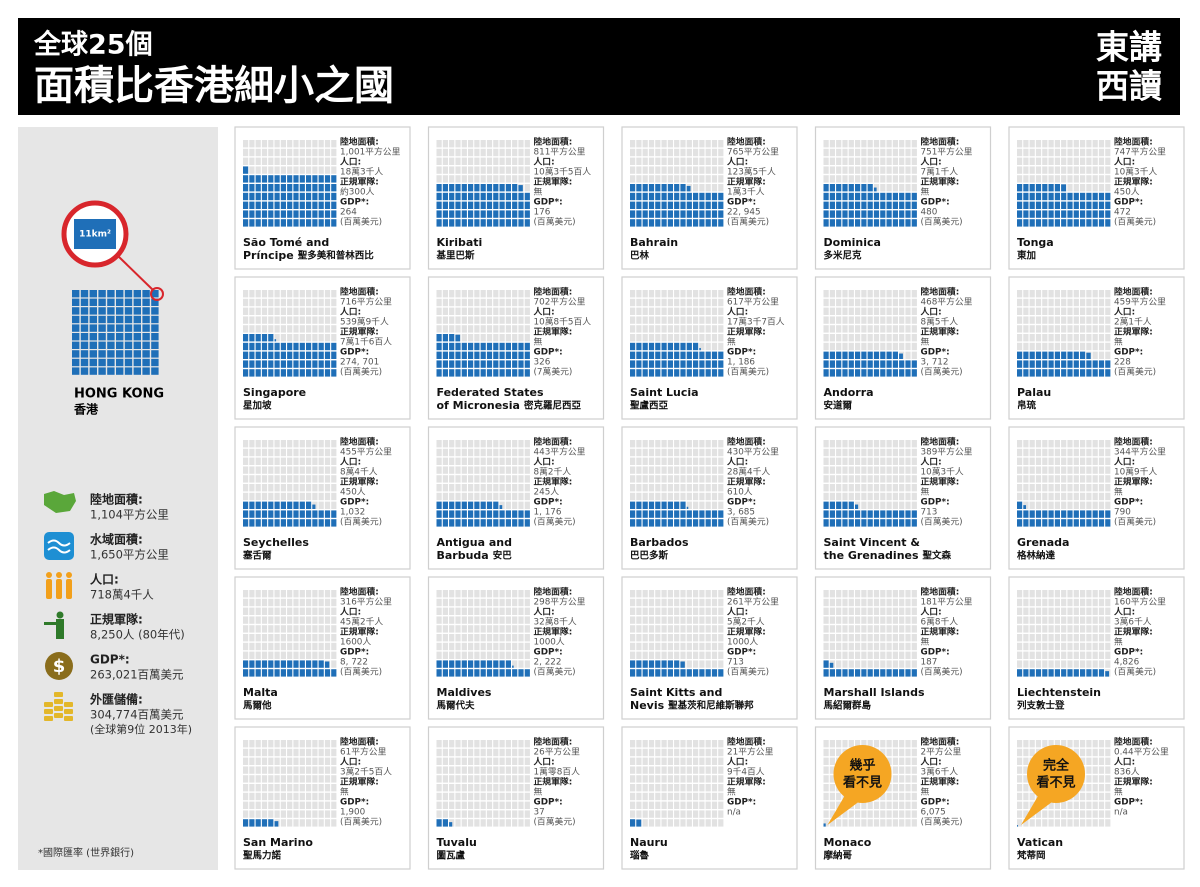 This screenshot has width=1200, height=887. Describe the element at coordinates (68, 711) in the screenshot. I see `icon-gold` at that location.